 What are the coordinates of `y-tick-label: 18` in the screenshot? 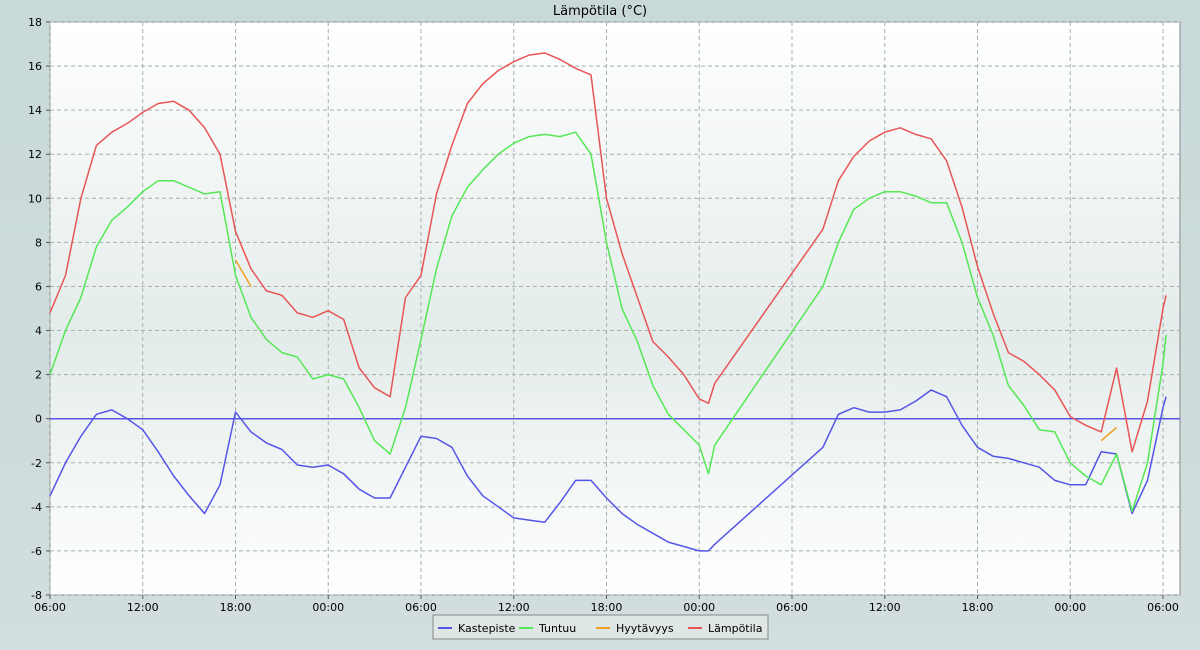 It's located at (35, 22).